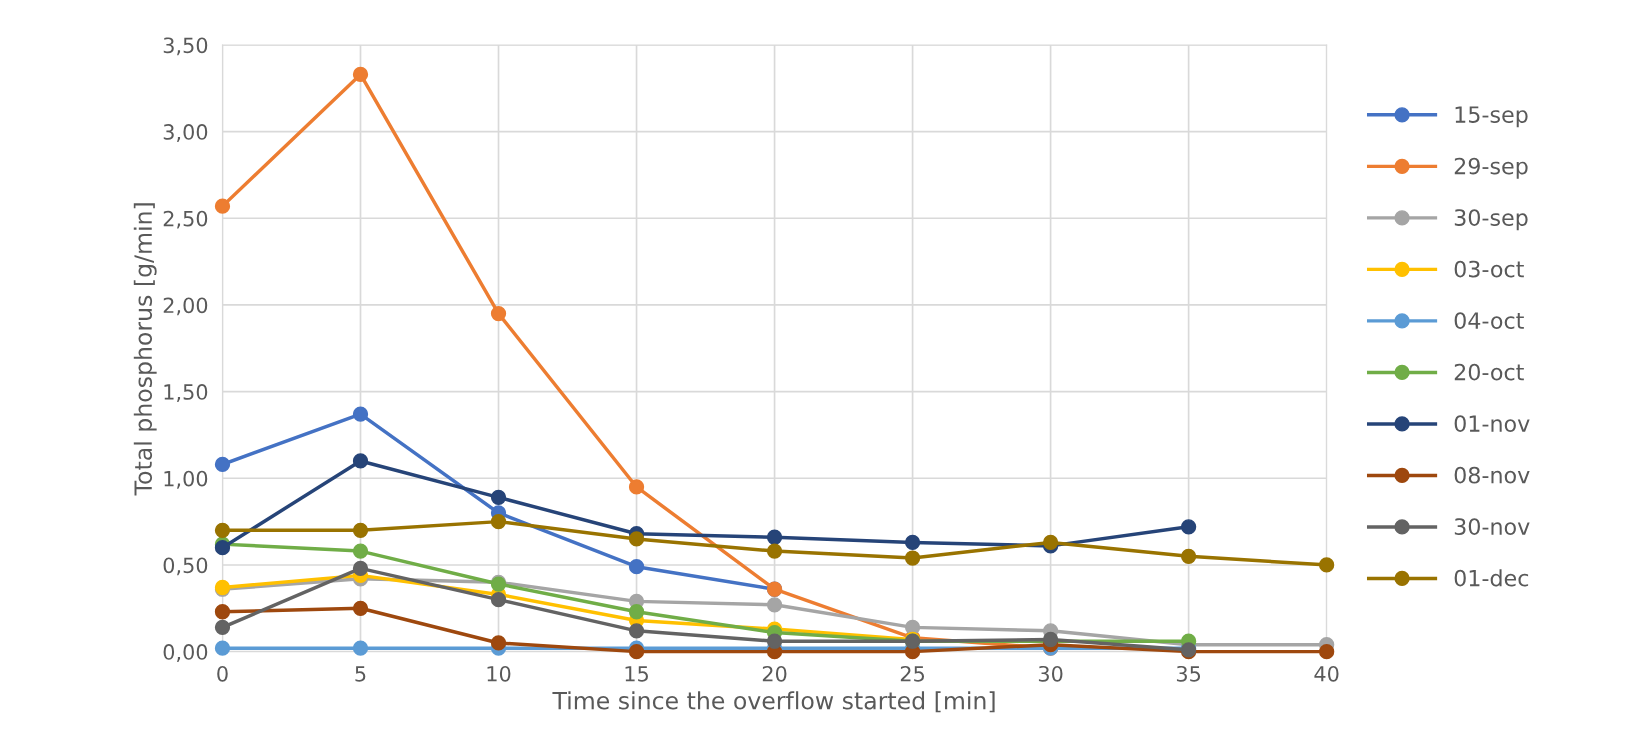 This screenshot has height=749, width=1648. What do you see at coordinates (1489, 269) in the screenshot?
I see `legend-label: 03-oct` at bounding box center [1489, 269].